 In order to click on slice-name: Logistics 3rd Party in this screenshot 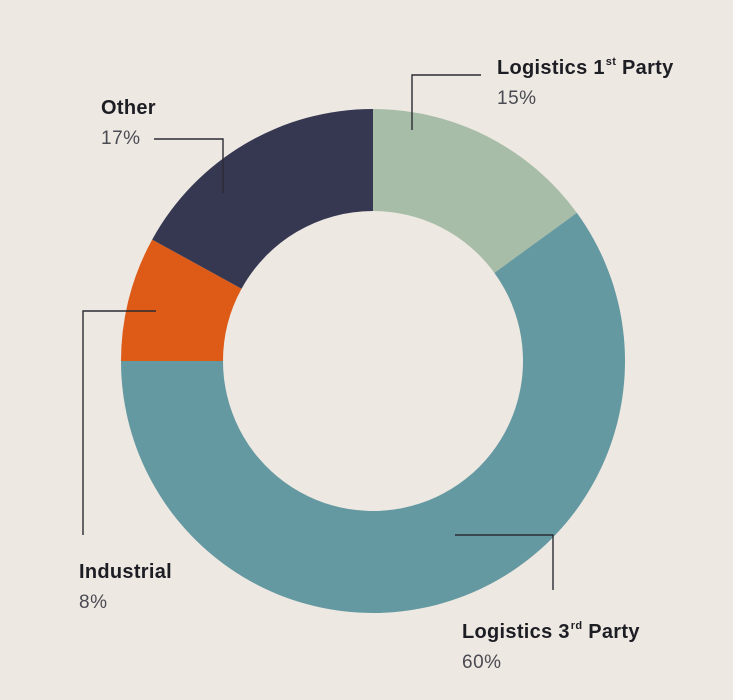, I will do `click(551, 629)`.